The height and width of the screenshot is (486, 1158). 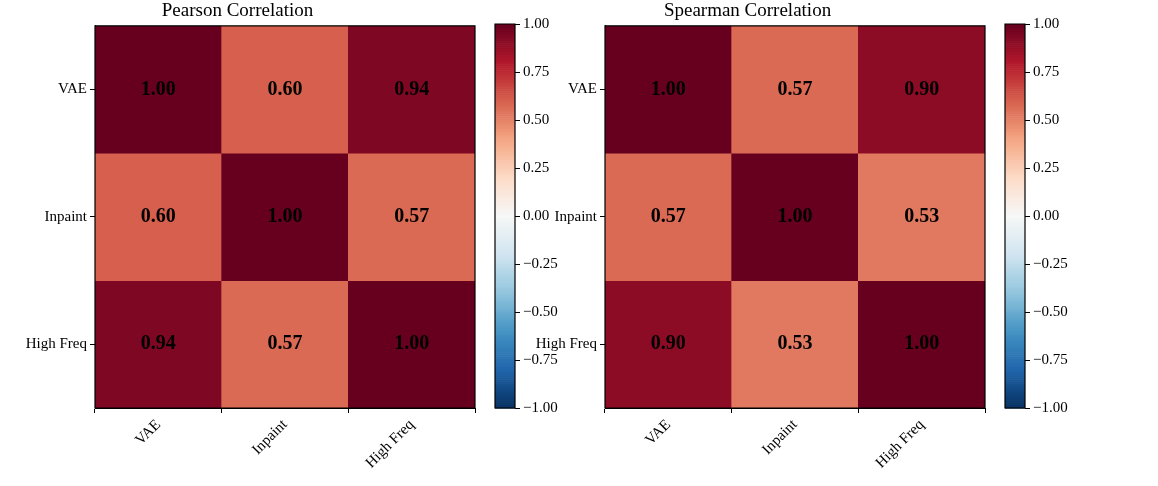 What do you see at coordinates (747, 10) in the screenshot?
I see `chart-title: Spearman Correlation` at bounding box center [747, 10].